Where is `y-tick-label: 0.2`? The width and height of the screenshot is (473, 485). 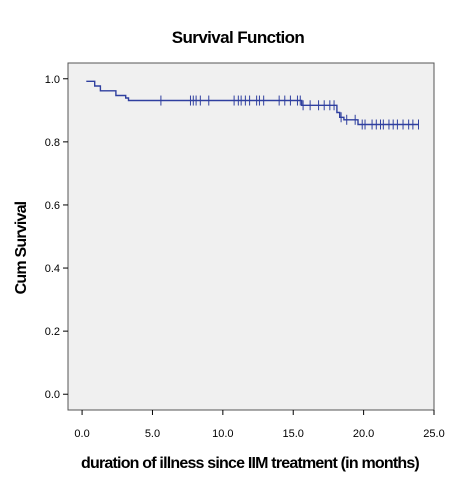 y-tick-label: 0.2 is located at coordinates (52, 332).